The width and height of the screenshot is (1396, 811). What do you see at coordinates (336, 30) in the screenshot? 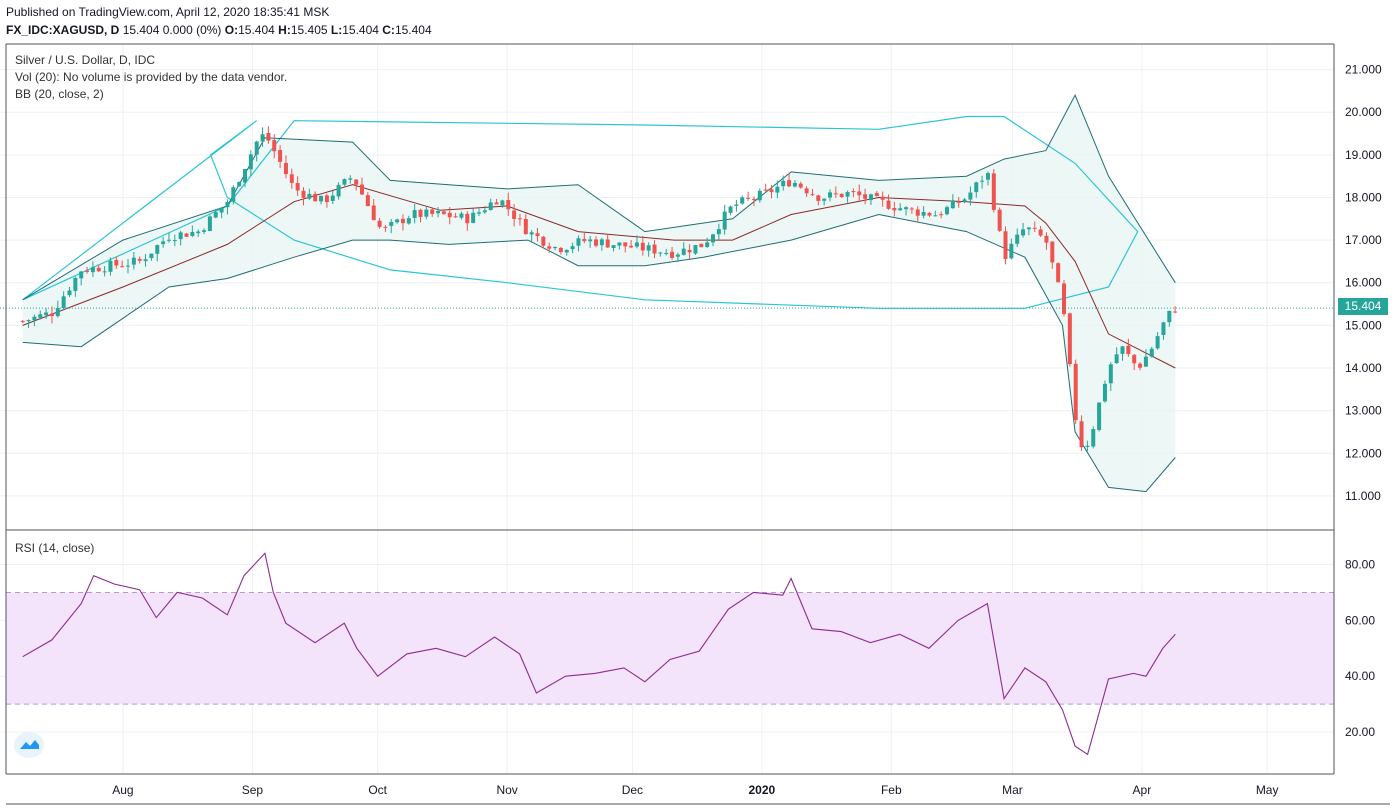
I see `low-label: L:` at bounding box center [336, 30].